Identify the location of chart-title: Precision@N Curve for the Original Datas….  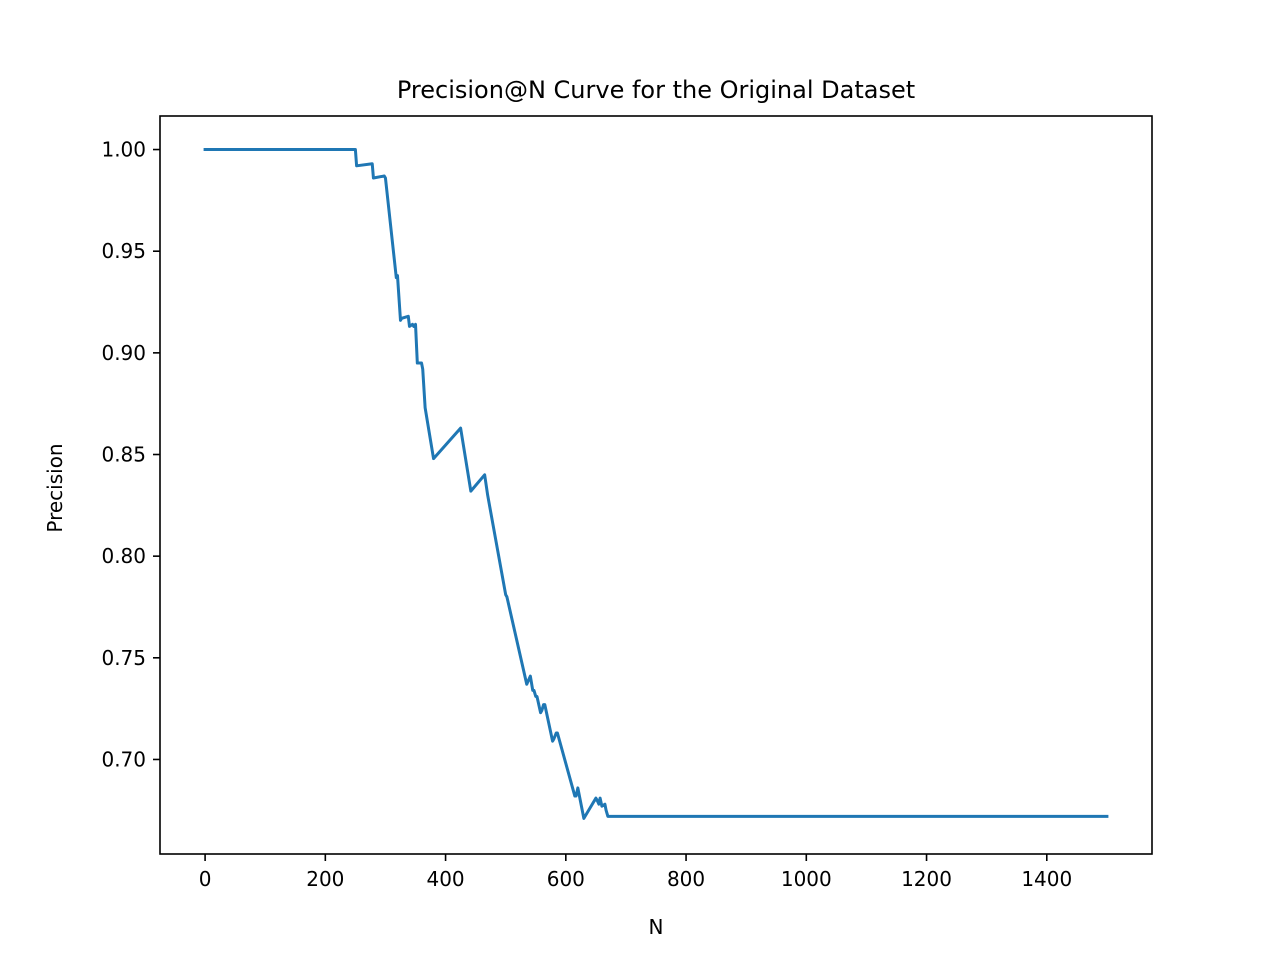
(656, 90).